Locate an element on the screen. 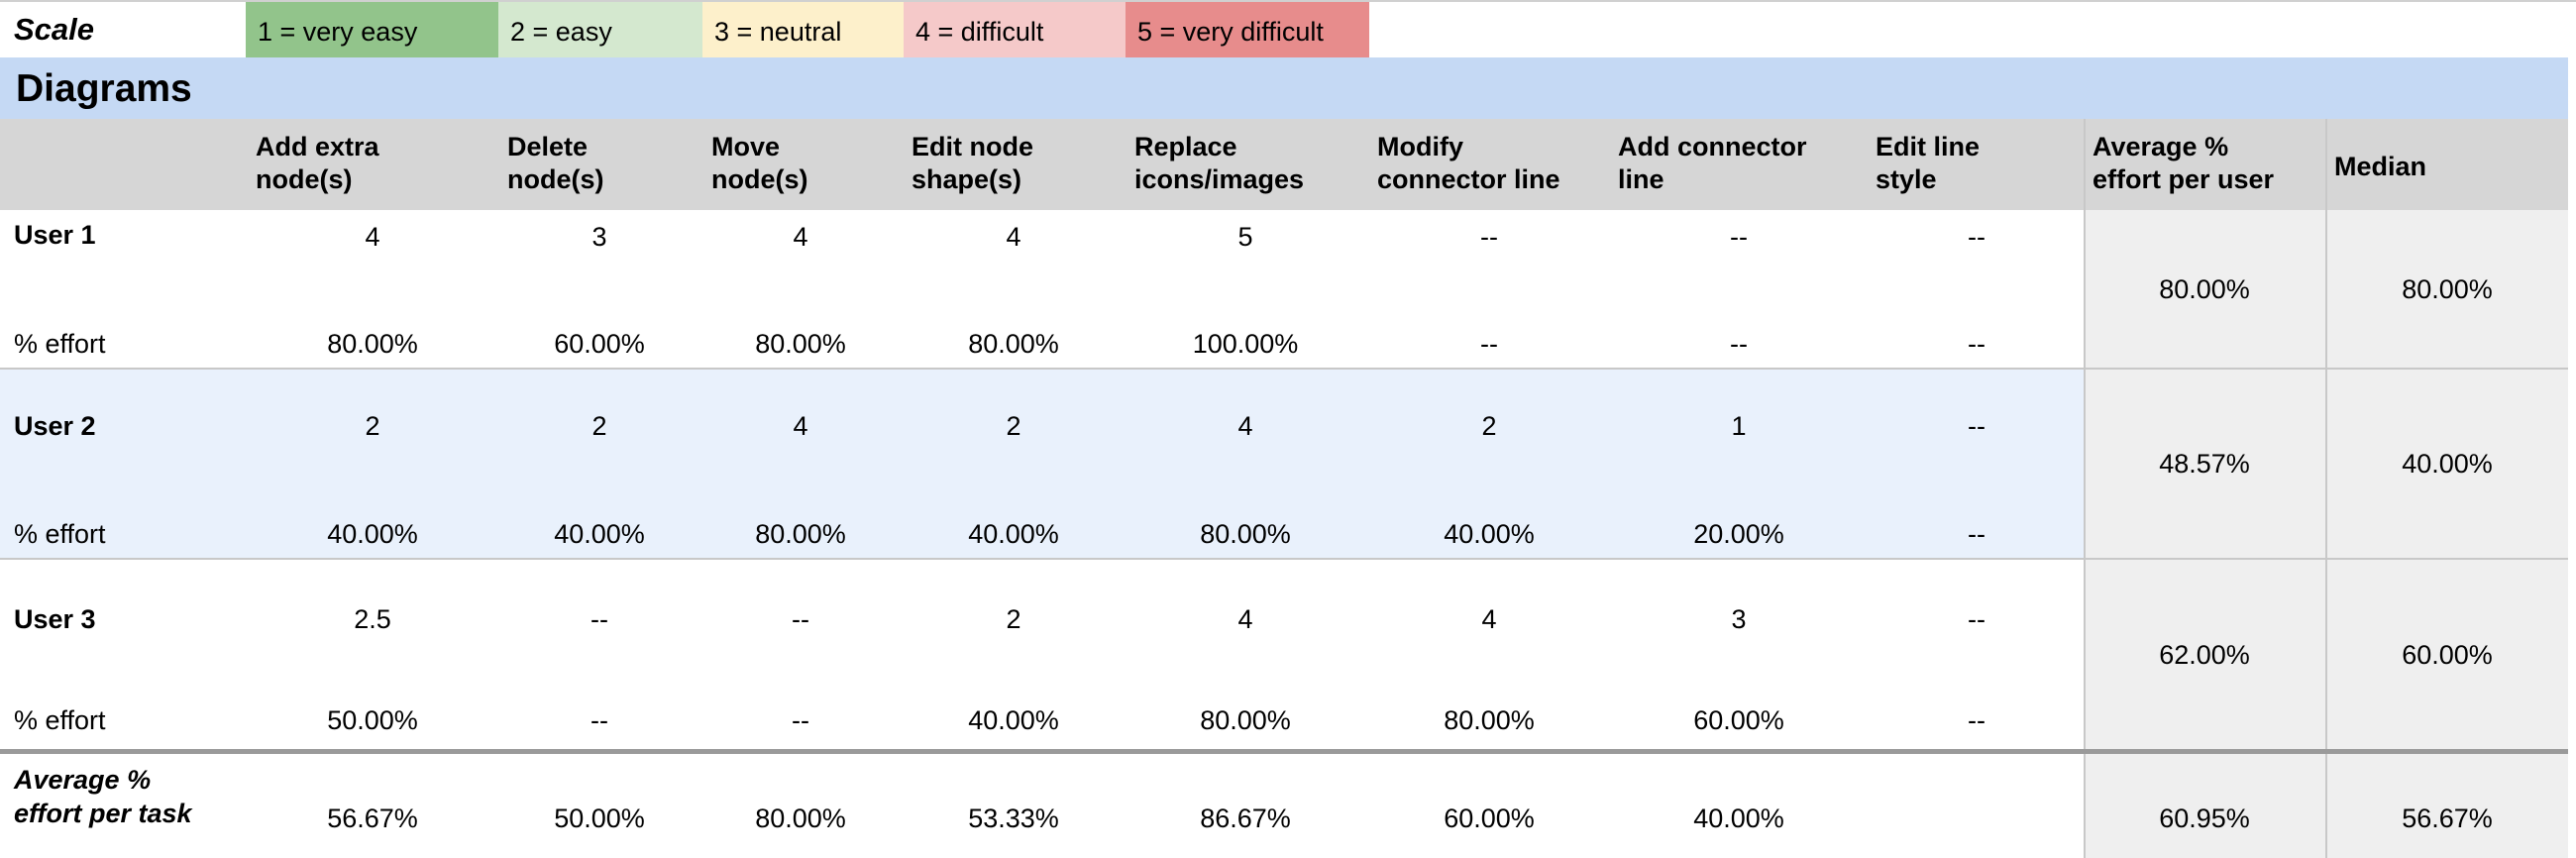 The height and width of the screenshot is (858, 2576). effort-cell: 20.00% is located at coordinates (1739, 534).